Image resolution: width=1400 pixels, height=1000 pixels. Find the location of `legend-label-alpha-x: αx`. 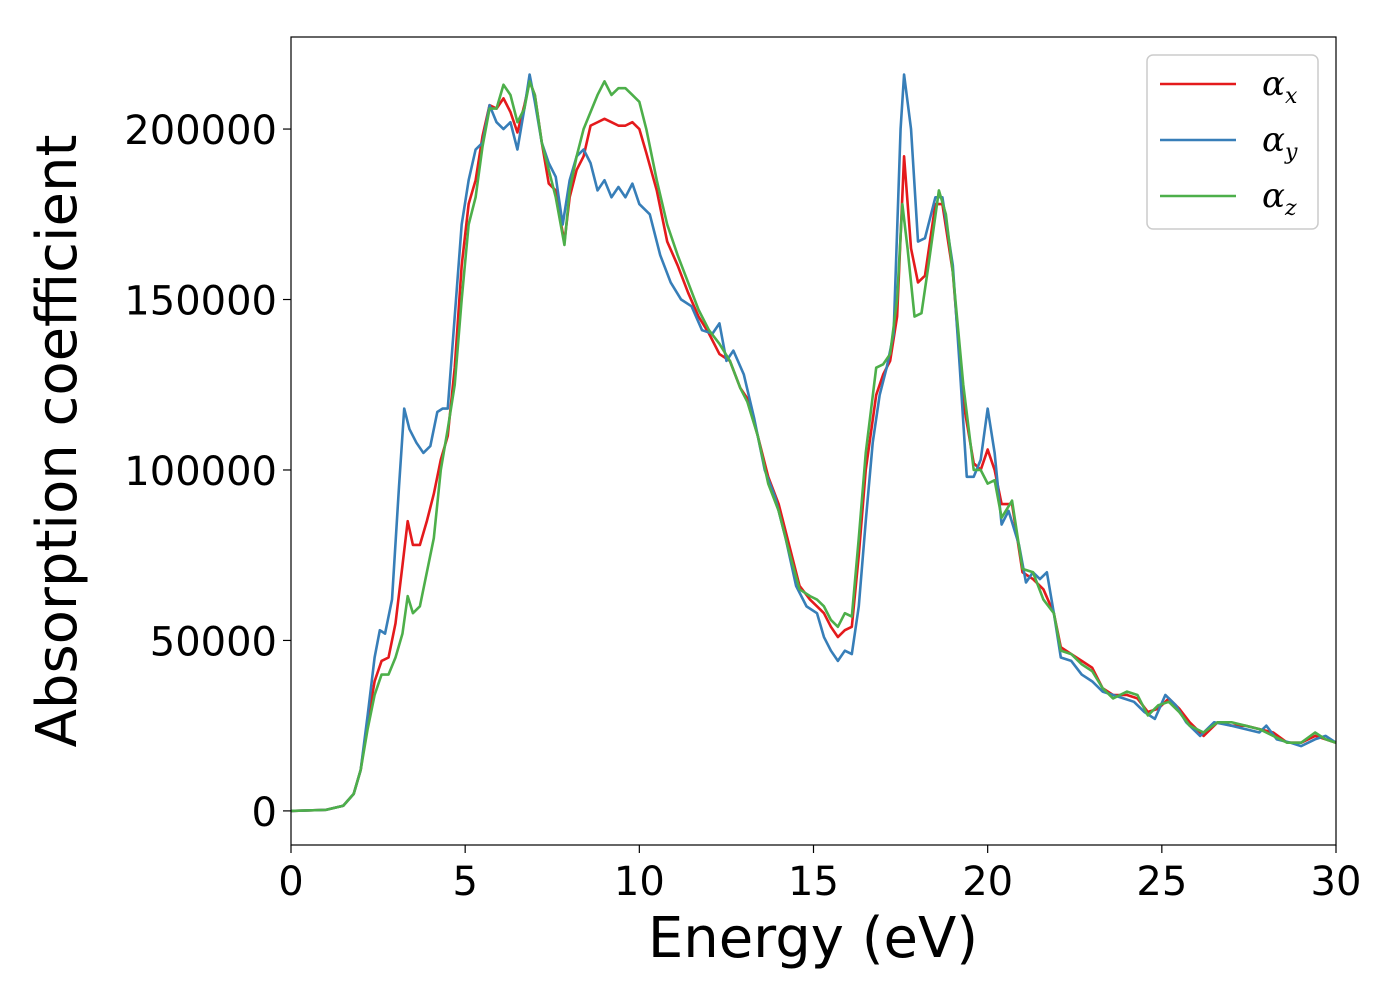

legend-label-alpha-x: αx is located at coordinates (1280, 86).